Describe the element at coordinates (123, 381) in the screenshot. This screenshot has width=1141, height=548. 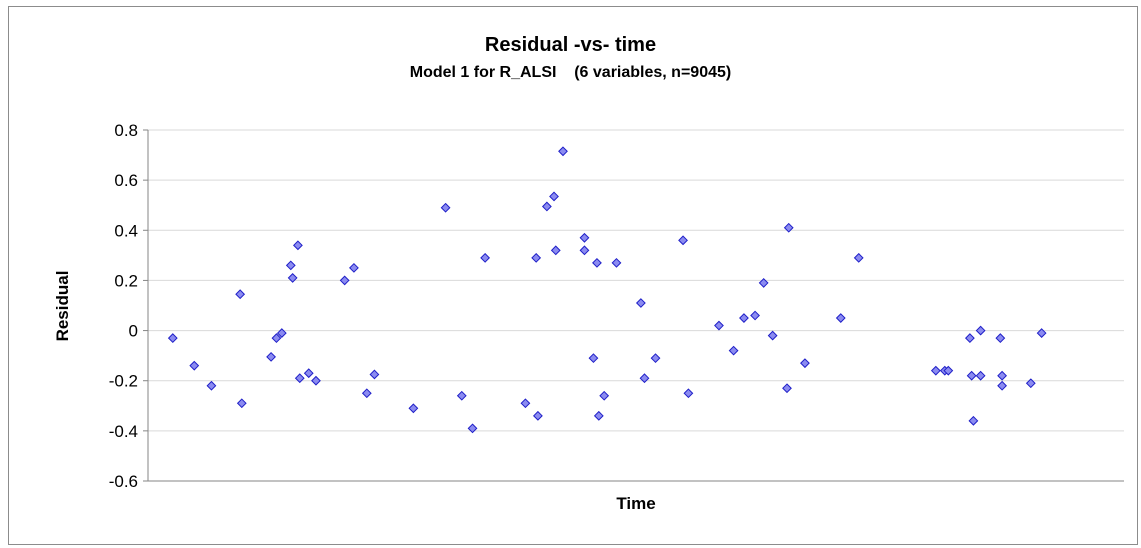
I see `y-tick-label: -0.2` at that location.